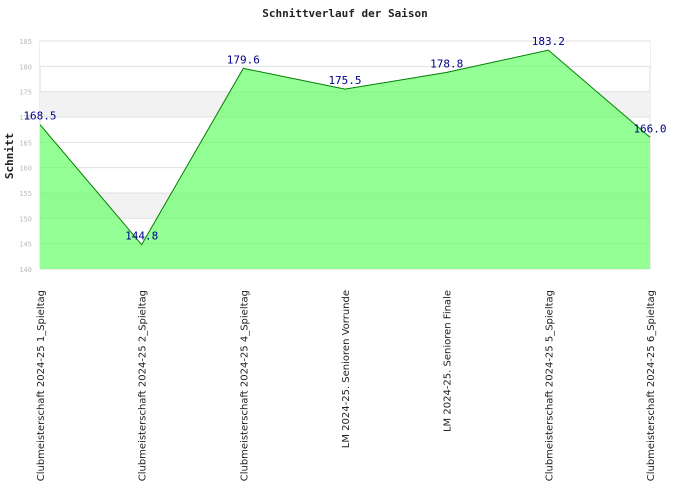 The width and height of the screenshot is (690, 500). What do you see at coordinates (143, 385) in the screenshot?
I see `x-tick-label: Clubmeisterschaft 2024-25 2_Spieltag` at bounding box center [143, 385].